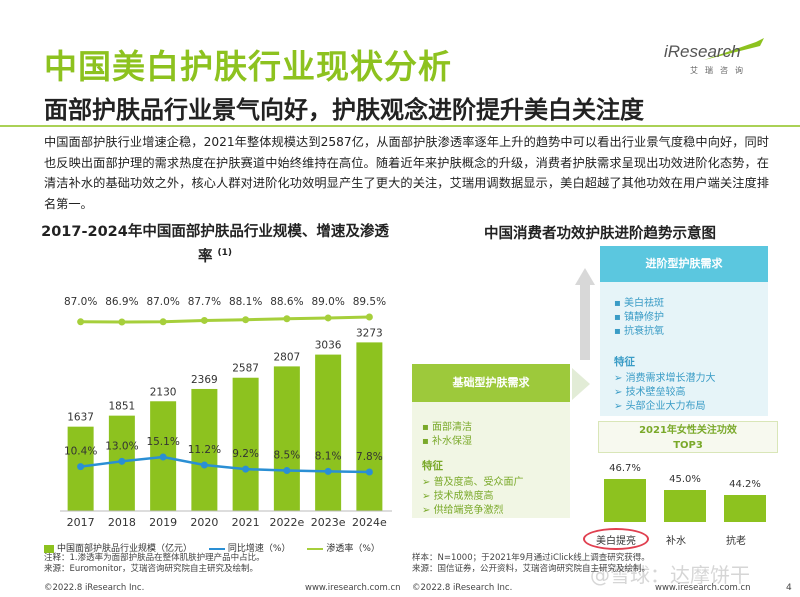 This screenshot has height=597, width=800. Describe the element at coordinates (665, 406) in the screenshot. I see `advanced-feature-label: 头部企业大力布局` at that location.